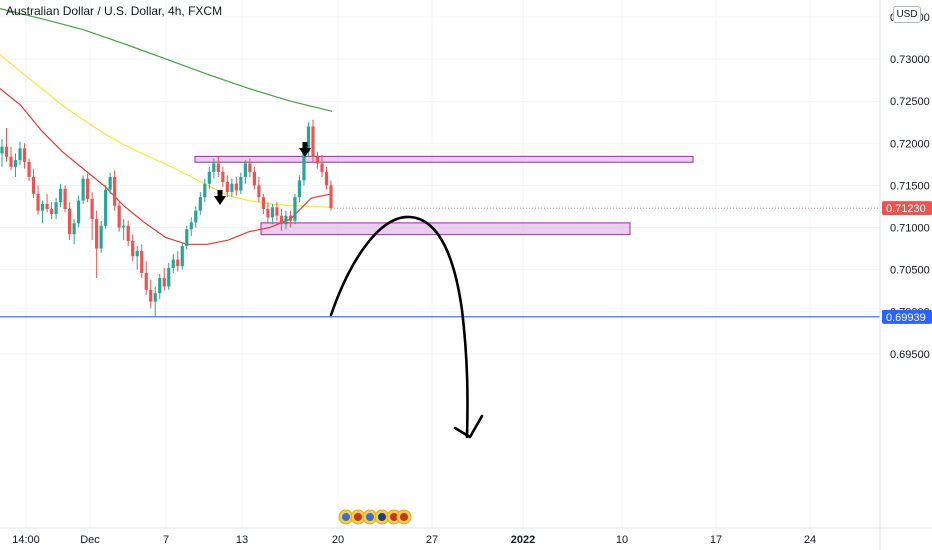  Describe the element at coordinates (444, 195) in the screenshot. I see `zones-layer` at that location.